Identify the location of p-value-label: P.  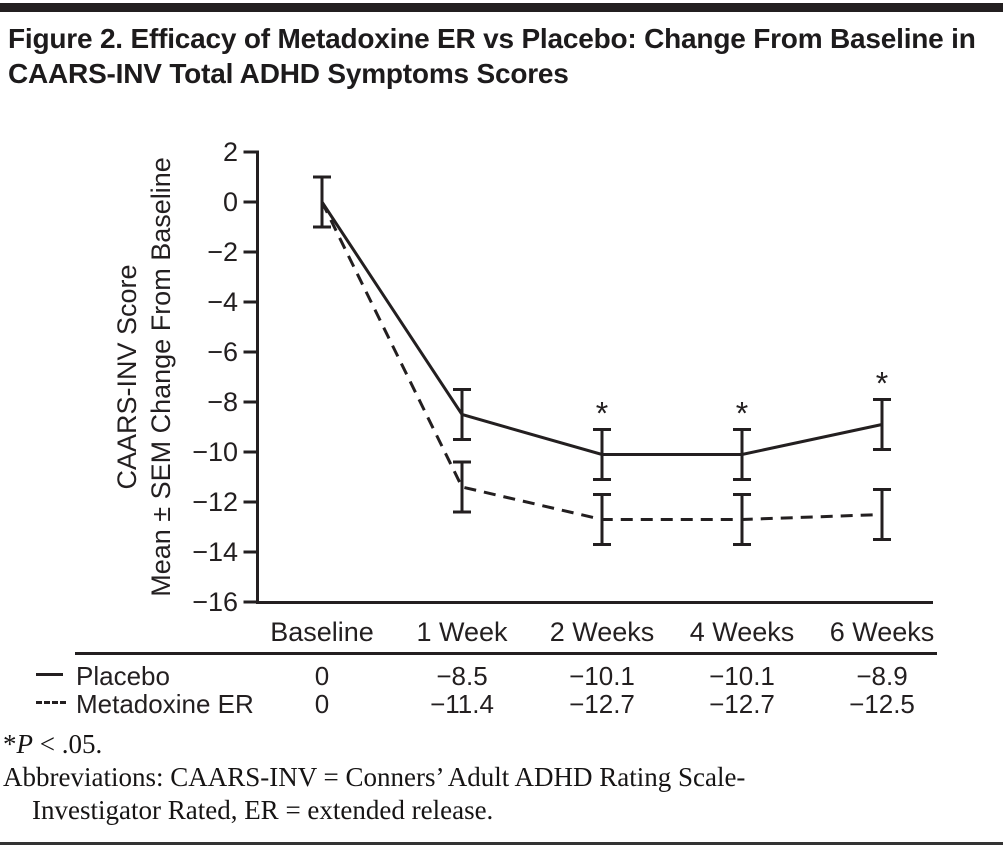
(25, 744).